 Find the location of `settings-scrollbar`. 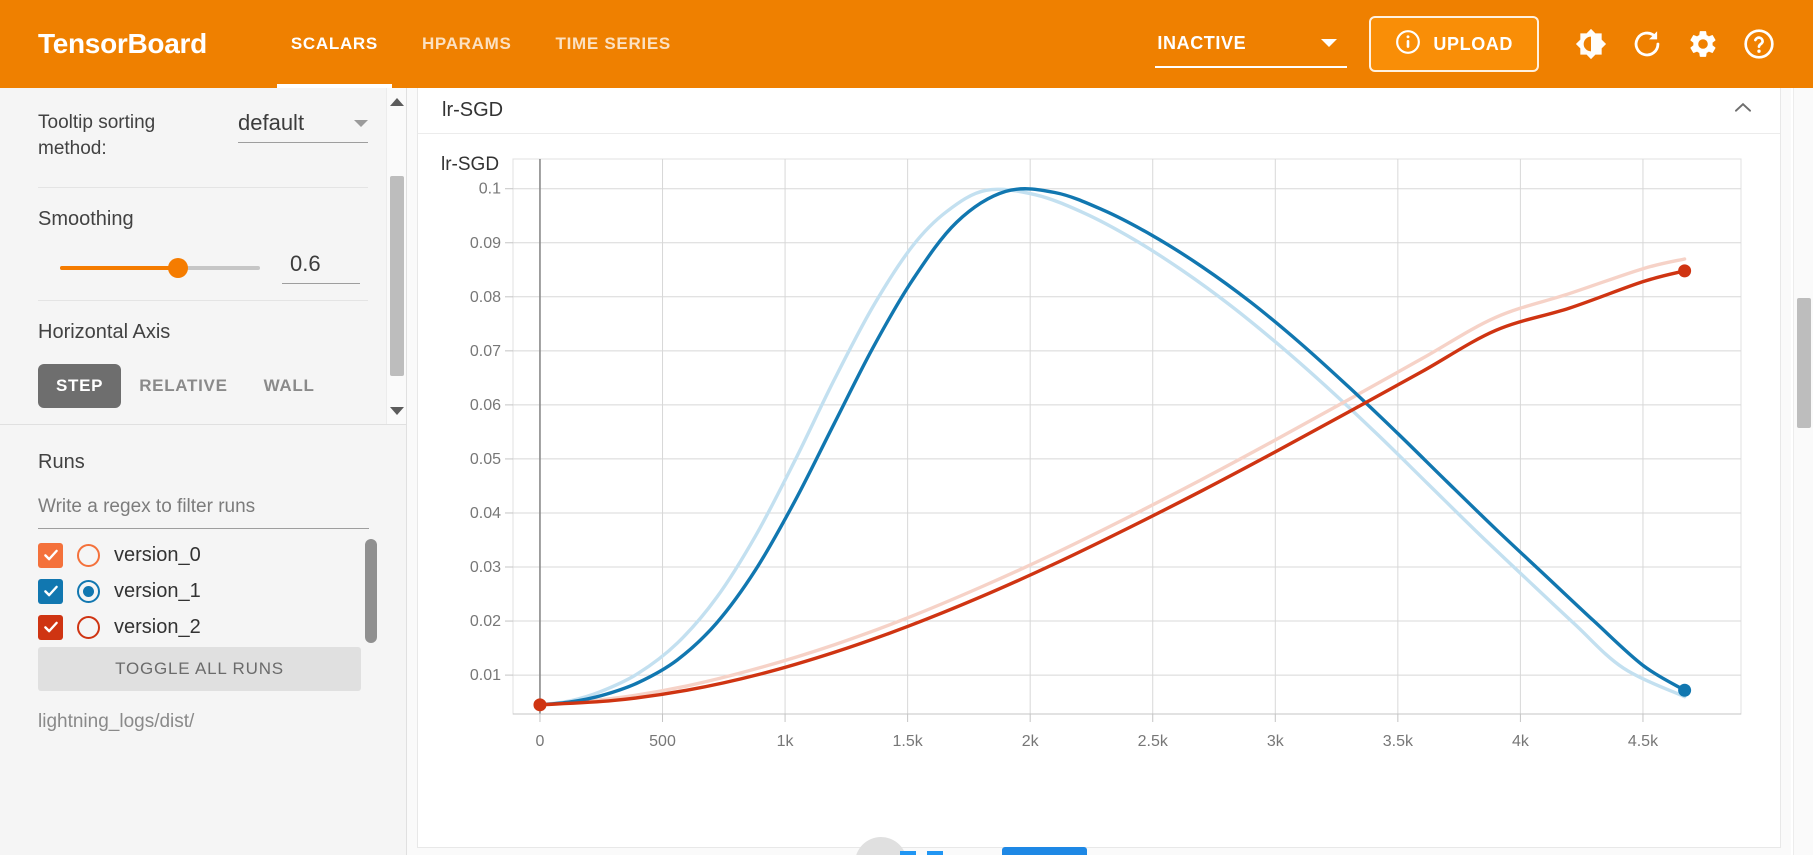

settings-scrollbar is located at coordinates (396, 256).